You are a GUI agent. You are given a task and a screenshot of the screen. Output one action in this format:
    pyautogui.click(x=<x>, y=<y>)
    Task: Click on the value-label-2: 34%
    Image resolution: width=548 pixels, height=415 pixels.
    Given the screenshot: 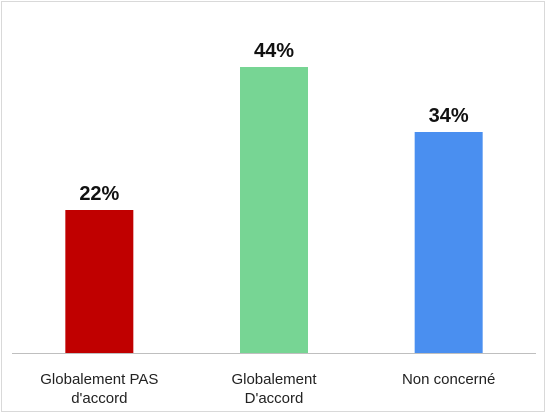 What is the action you would take?
    pyautogui.click(x=449, y=116)
    